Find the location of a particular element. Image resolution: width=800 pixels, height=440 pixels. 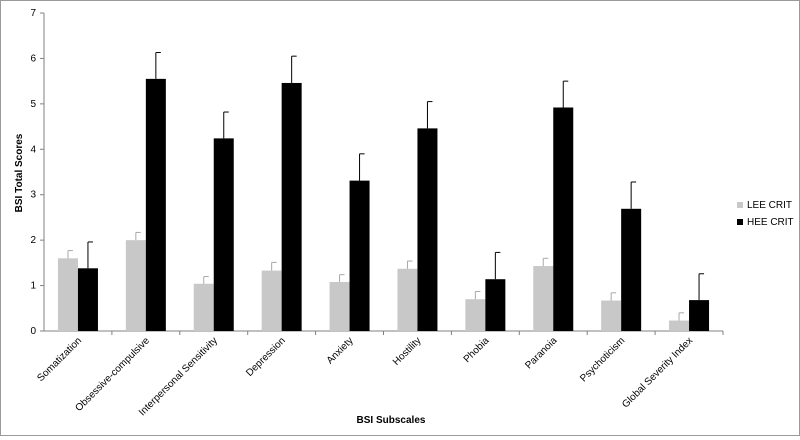

y-tick-label: 6 is located at coordinates (33, 58).